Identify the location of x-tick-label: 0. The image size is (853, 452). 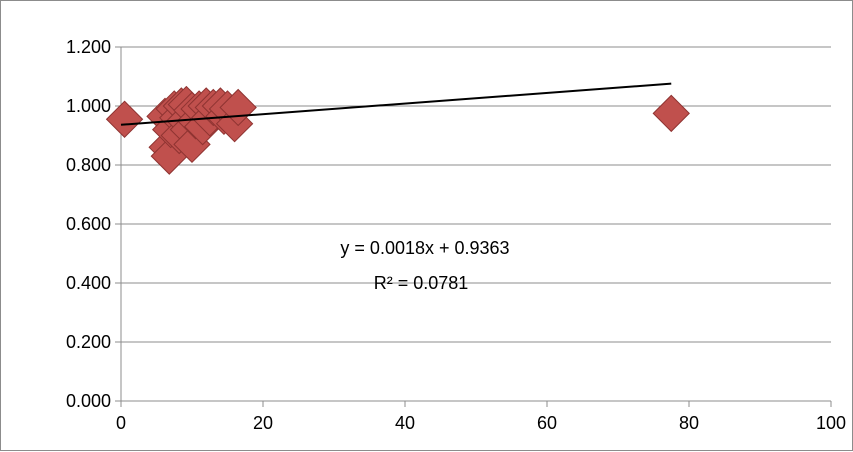
(121, 423).